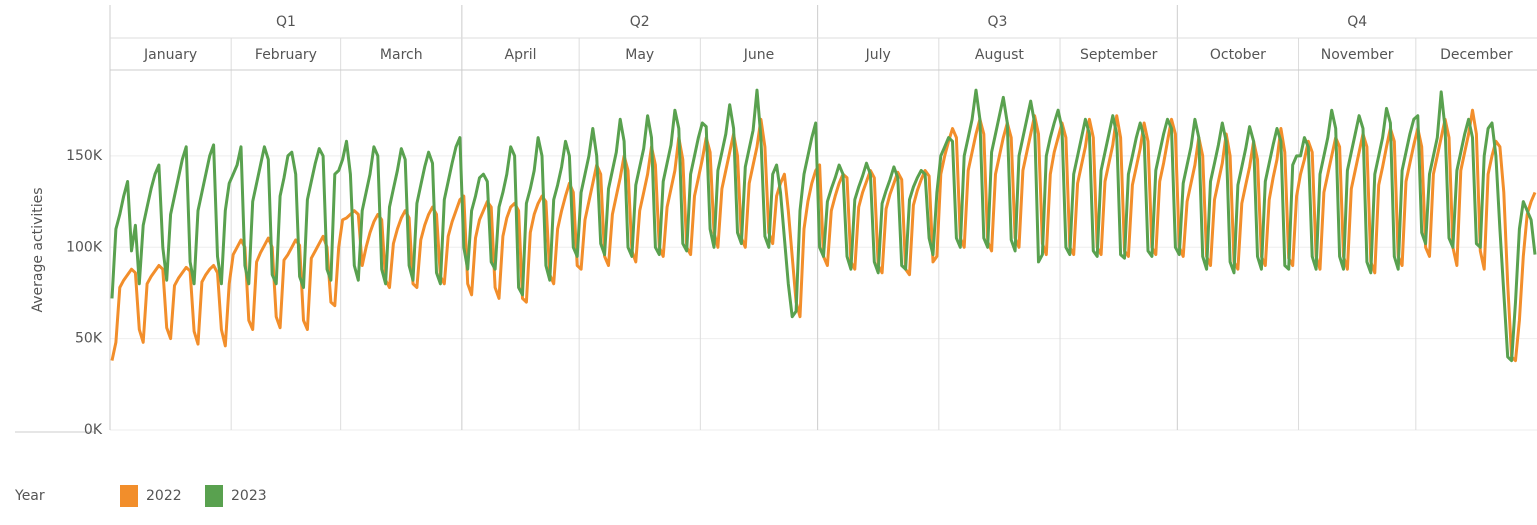 Image resolution: width=1537 pixels, height=525 pixels. I want to click on legend-label: 2022, so click(164, 496).